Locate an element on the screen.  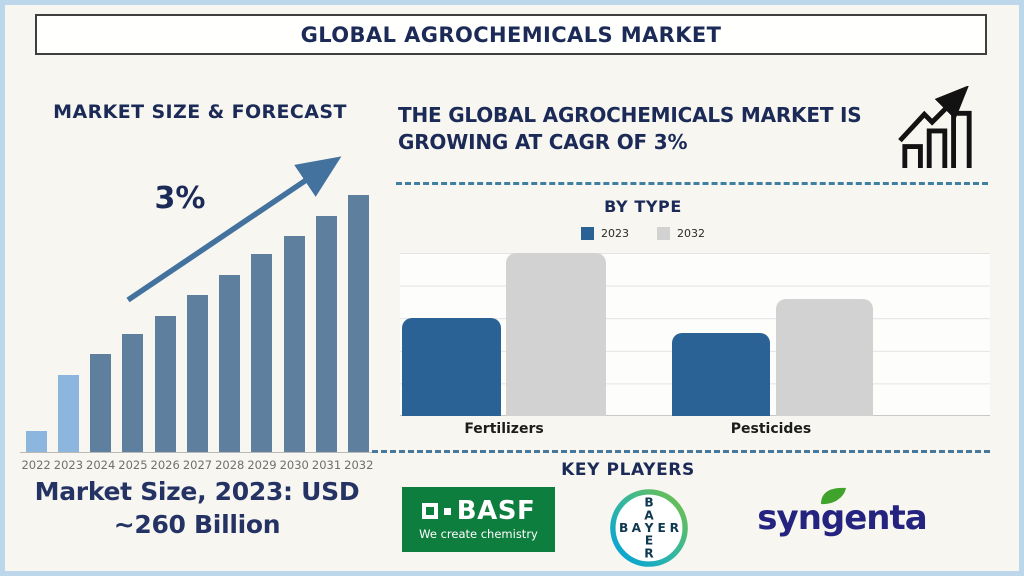
basf-logo: BASF We create chemistry is located at coordinates (478, 519).